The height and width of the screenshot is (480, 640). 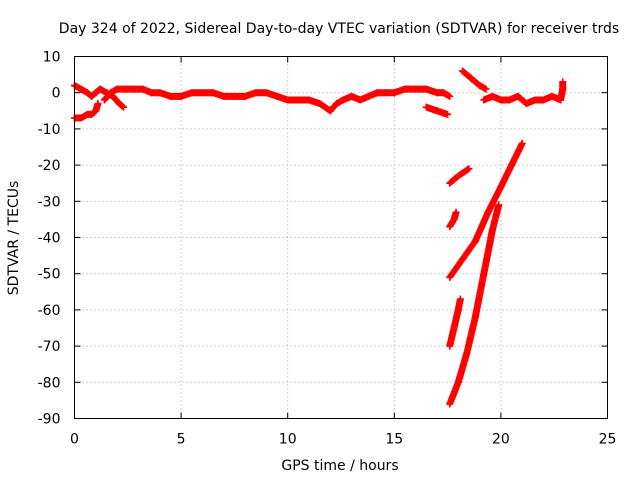 I want to click on y-axis-label: SDTVAR / TECUs, so click(x=14, y=238).